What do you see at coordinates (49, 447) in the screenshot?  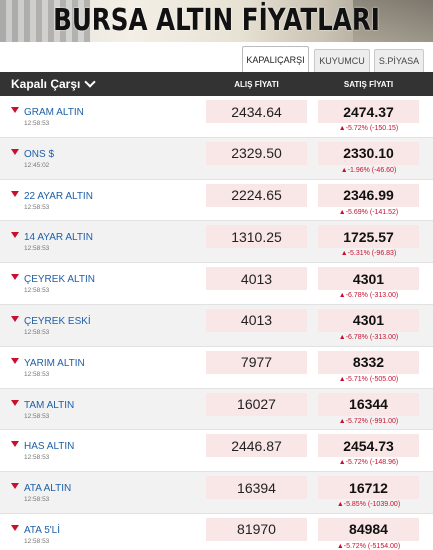 I see `item-name-link: HAS ALTIN` at bounding box center [49, 447].